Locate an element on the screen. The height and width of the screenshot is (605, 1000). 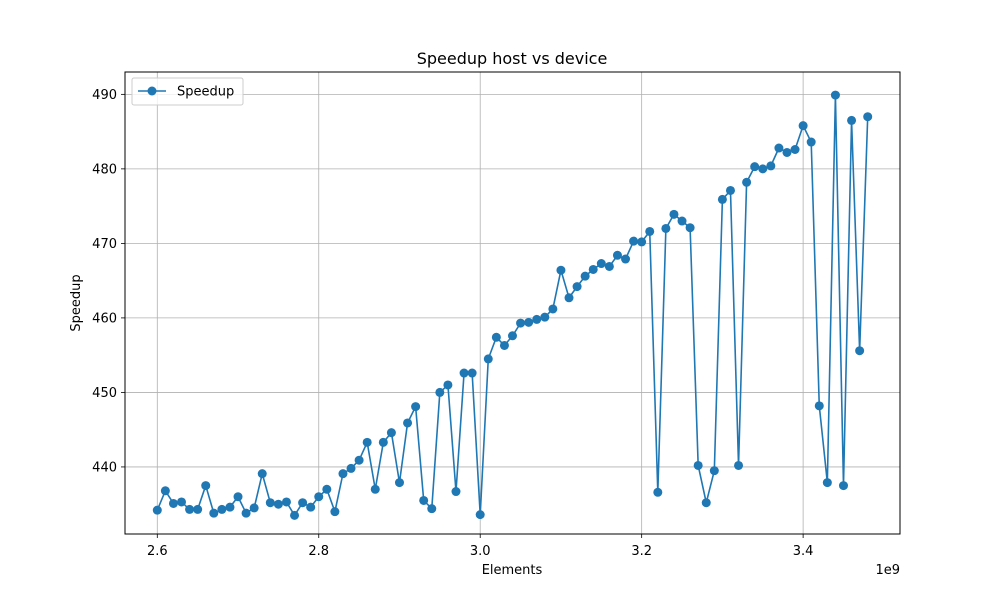
x-axis: 2.6 2.8 3.0 3.2 3.4 is located at coordinates (480, 546).